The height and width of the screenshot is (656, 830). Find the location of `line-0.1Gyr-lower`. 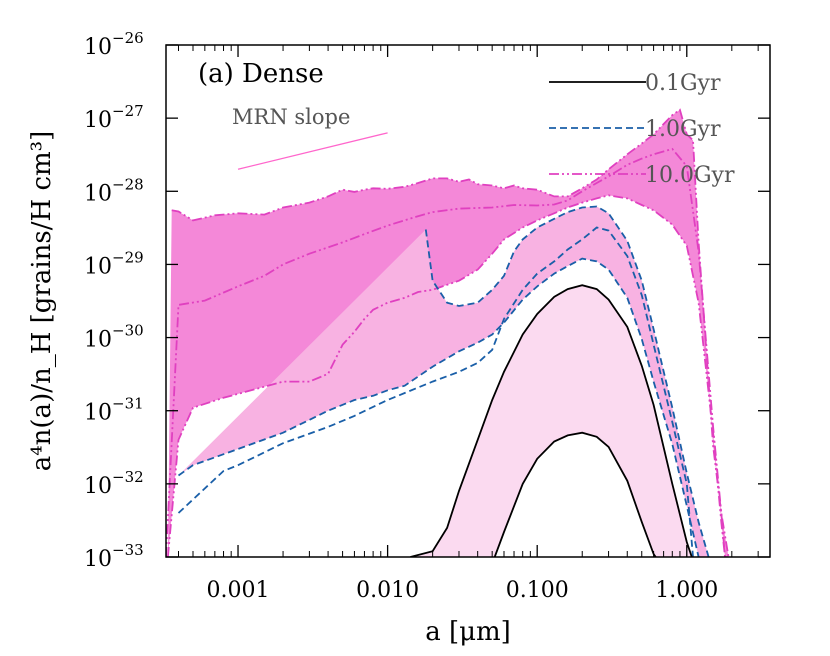

line-0.1Gyr-lower is located at coordinates (575, 494).